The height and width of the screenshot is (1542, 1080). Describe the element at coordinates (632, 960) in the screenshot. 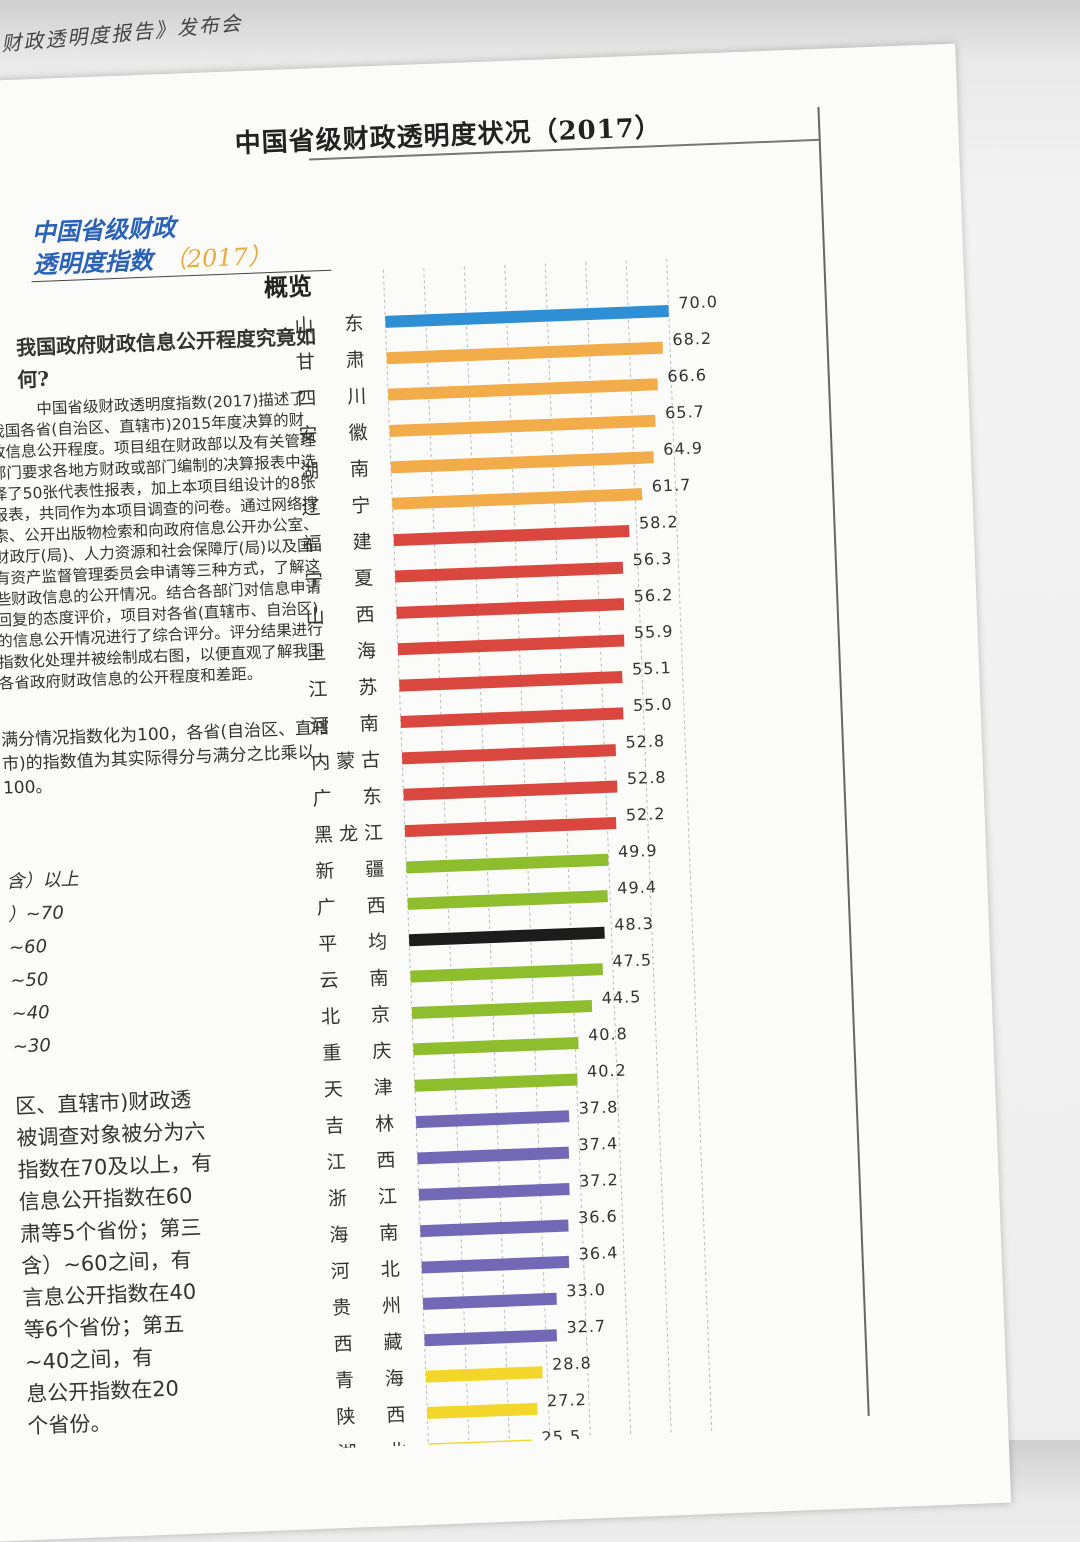

I see `value-label: 47.5` at that location.